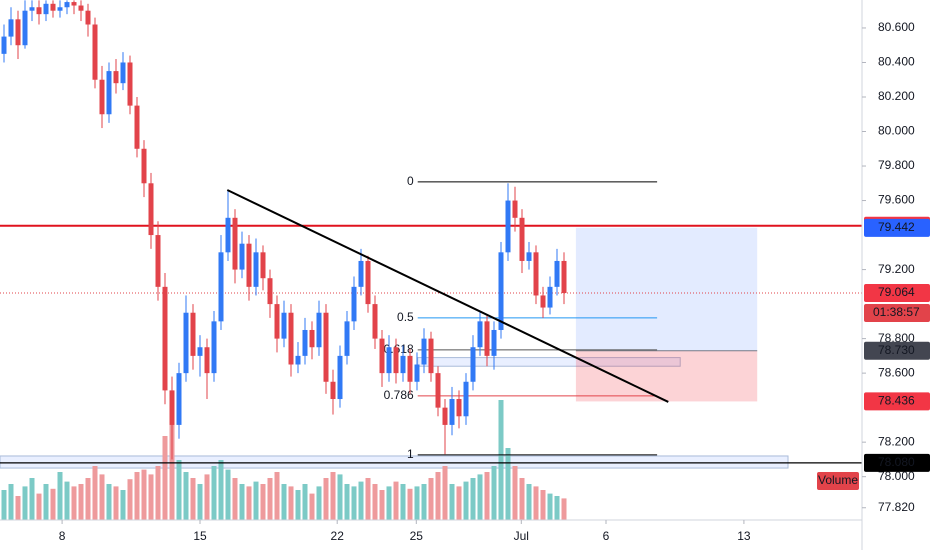  What do you see at coordinates (896, 131) in the screenshot?
I see `y-tick-label: 80.000` at bounding box center [896, 131].